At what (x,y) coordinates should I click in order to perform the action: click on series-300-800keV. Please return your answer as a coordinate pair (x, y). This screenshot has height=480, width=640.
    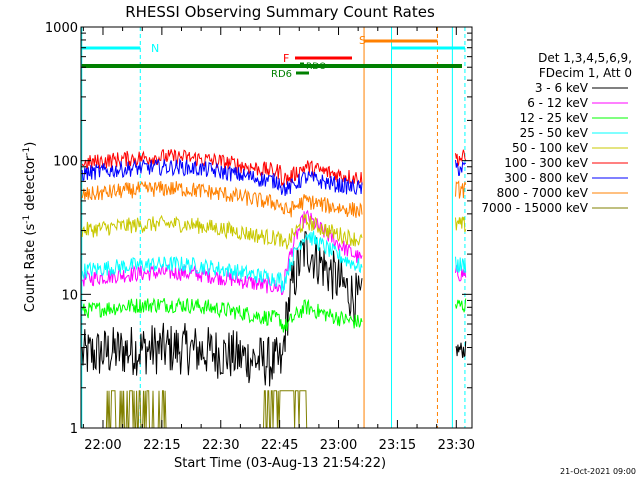
    Looking at the image, I should click on (274, 177).